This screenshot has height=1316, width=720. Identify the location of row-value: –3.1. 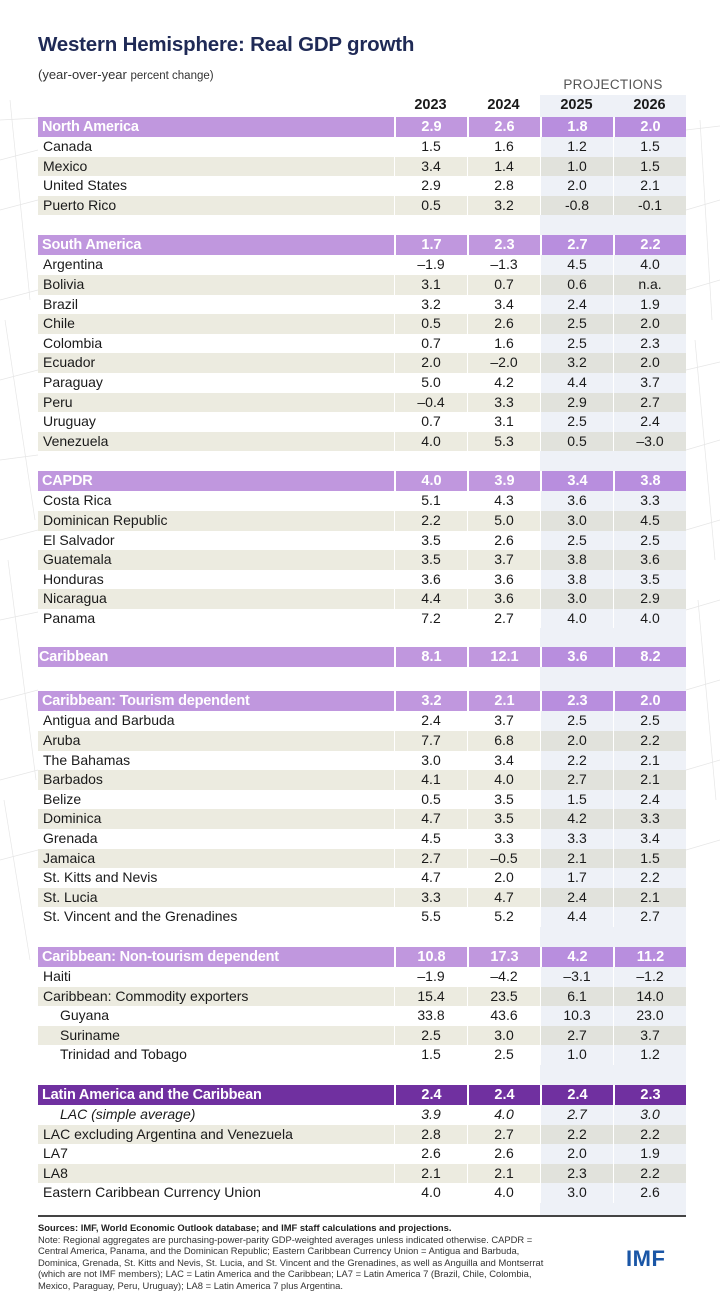
(576, 977).